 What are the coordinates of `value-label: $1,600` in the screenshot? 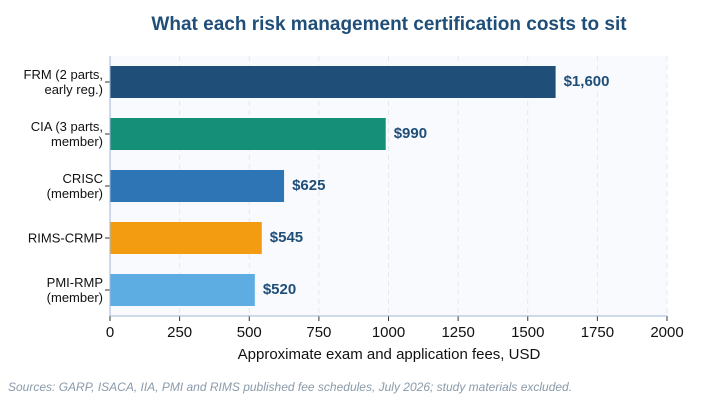 It's located at (587, 81).